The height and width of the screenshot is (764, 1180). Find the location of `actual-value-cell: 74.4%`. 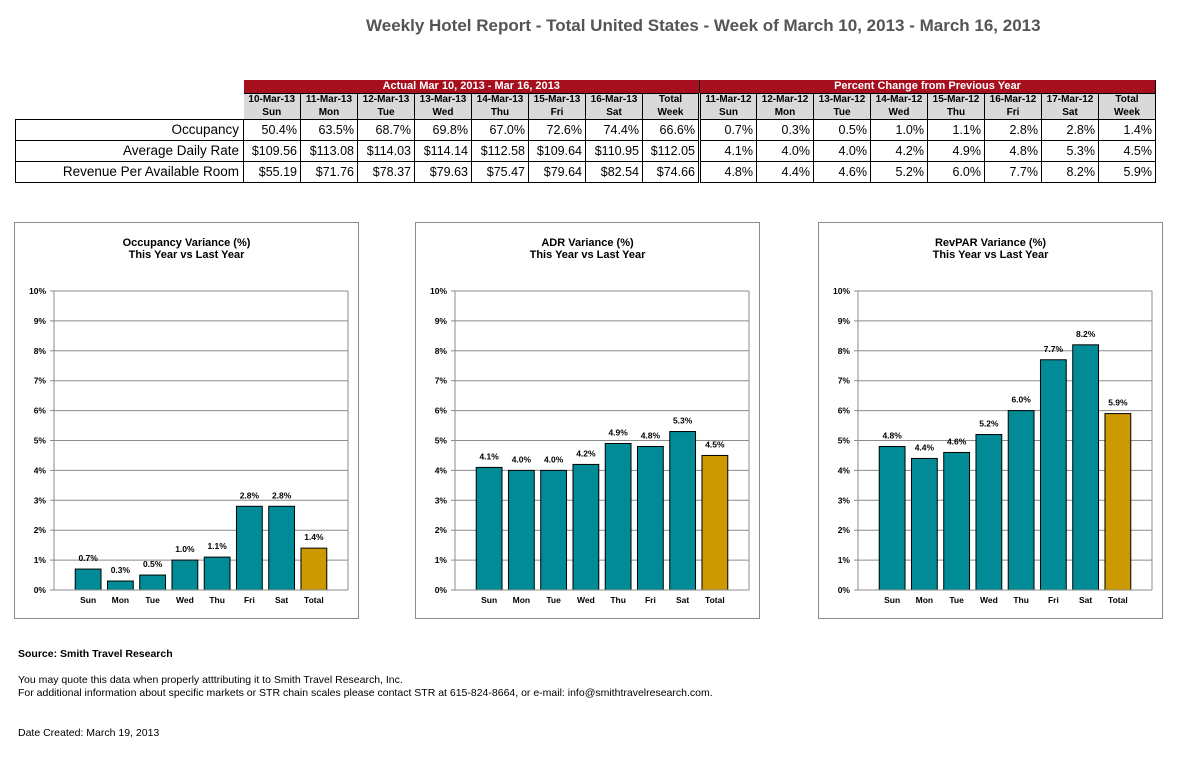

actual-value-cell: 74.4% is located at coordinates (614, 129).